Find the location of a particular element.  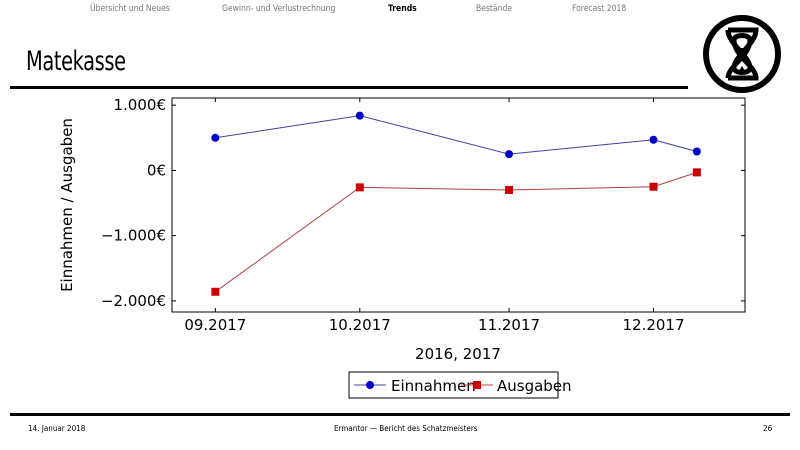

y-tick-label: 1.000€ is located at coordinates (140, 105).